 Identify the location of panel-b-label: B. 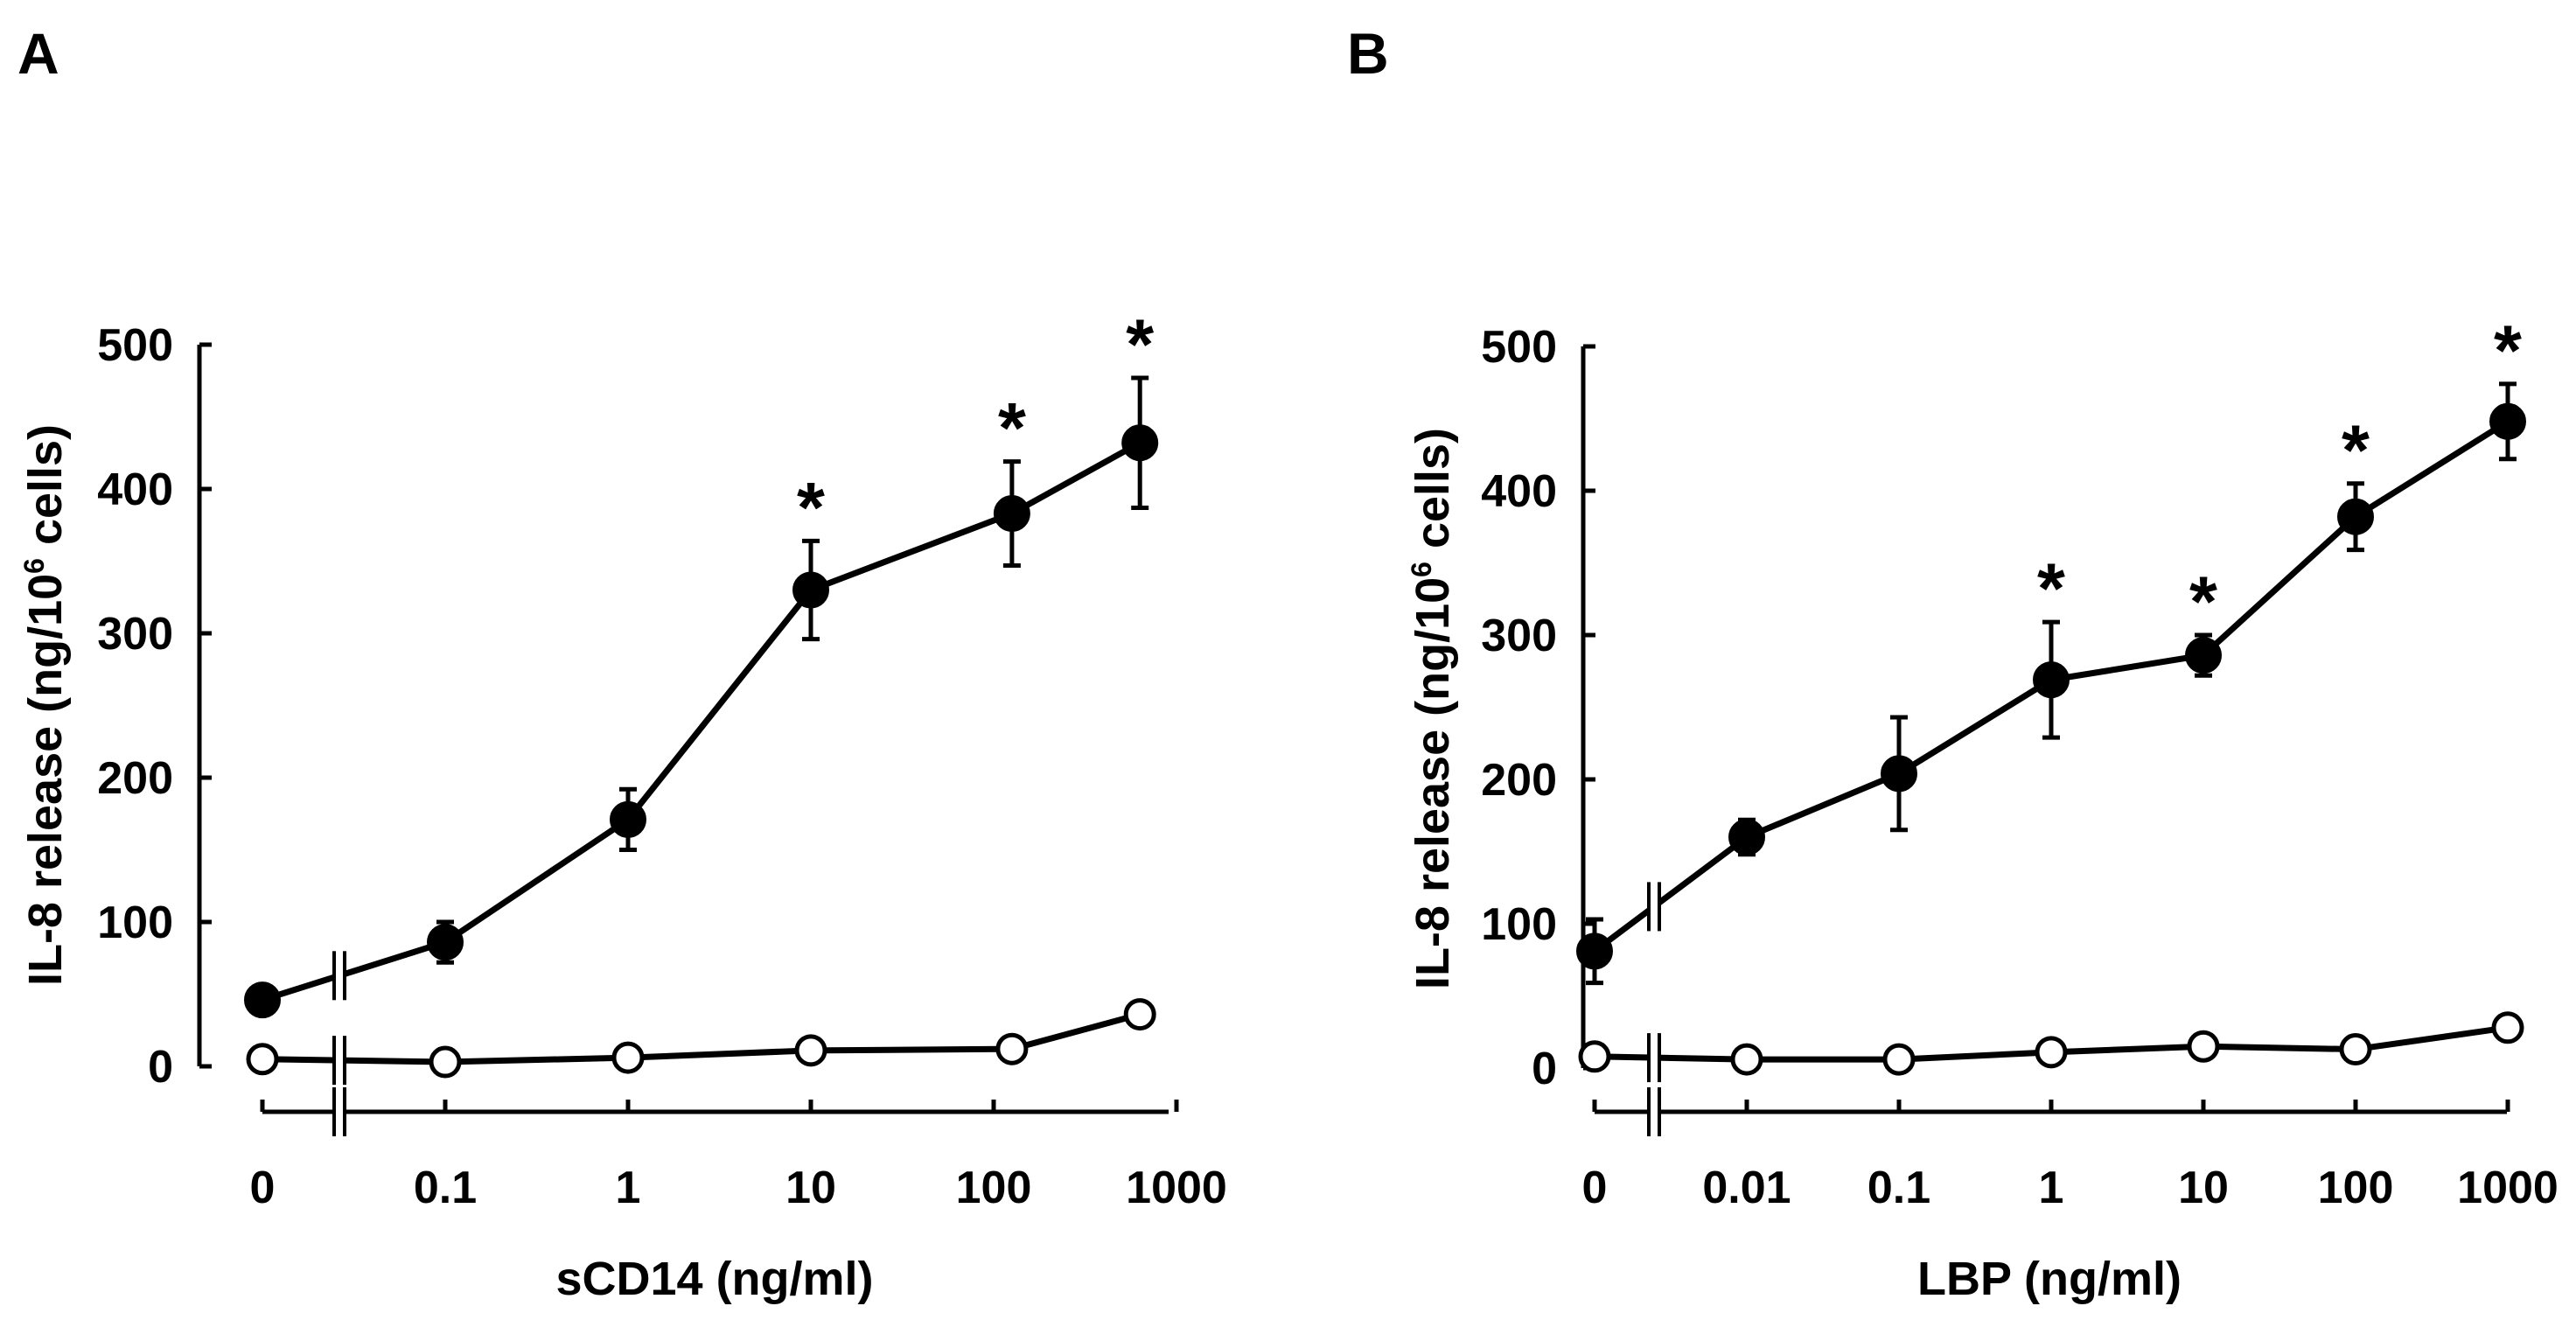
(1368, 53).